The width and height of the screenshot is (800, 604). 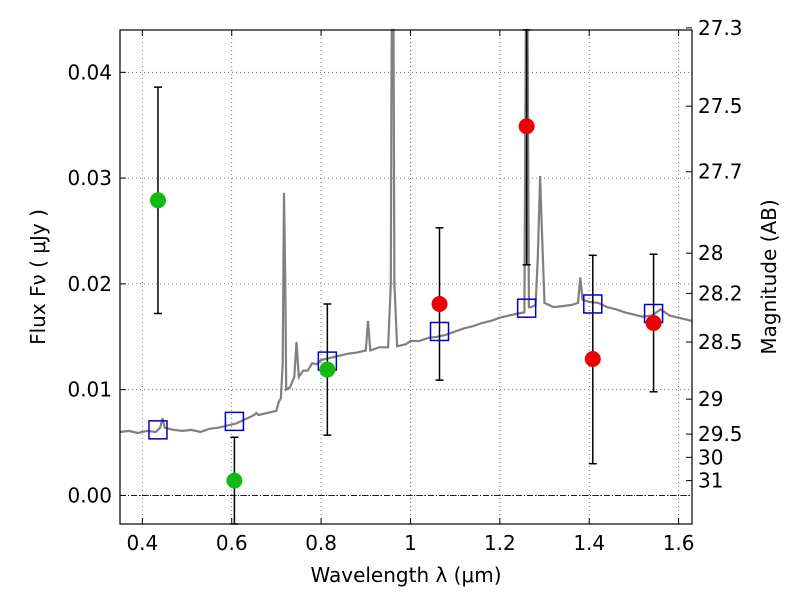 I want to click on mag-tick-label: 28.2, so click(x=720, y=293).